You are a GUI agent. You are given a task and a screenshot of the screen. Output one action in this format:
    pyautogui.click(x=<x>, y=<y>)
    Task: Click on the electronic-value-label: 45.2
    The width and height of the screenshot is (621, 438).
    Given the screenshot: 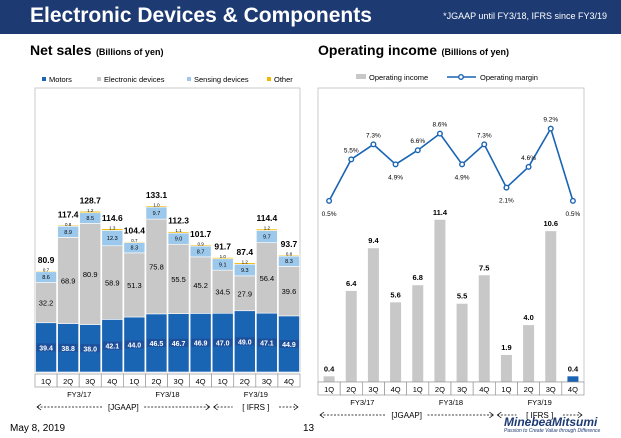 What is the action you would take?
    pyautogui.click(x=200, y=285)
    